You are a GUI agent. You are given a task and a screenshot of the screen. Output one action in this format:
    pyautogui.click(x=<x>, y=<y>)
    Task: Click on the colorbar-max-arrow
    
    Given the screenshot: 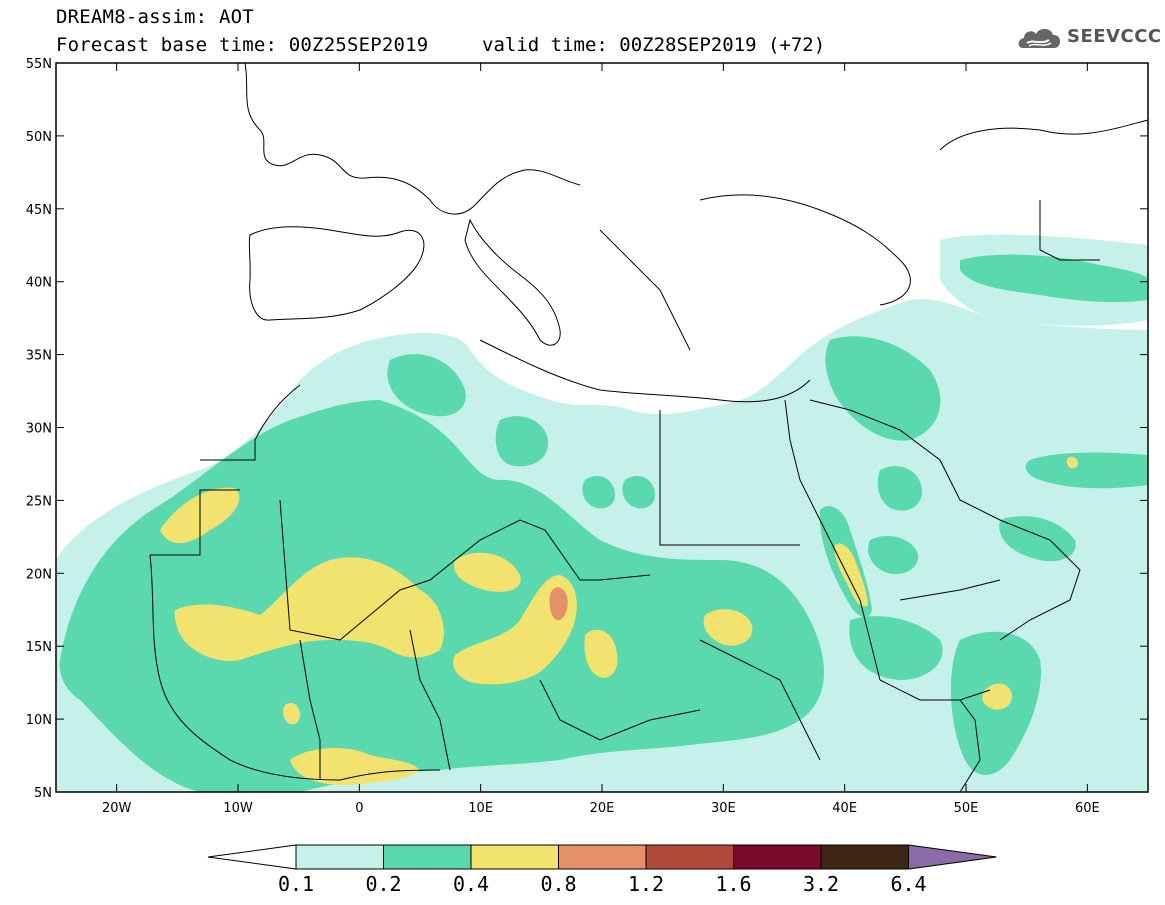 What is the action you would take?
    pyautogui.click(x=952, y=857)
    